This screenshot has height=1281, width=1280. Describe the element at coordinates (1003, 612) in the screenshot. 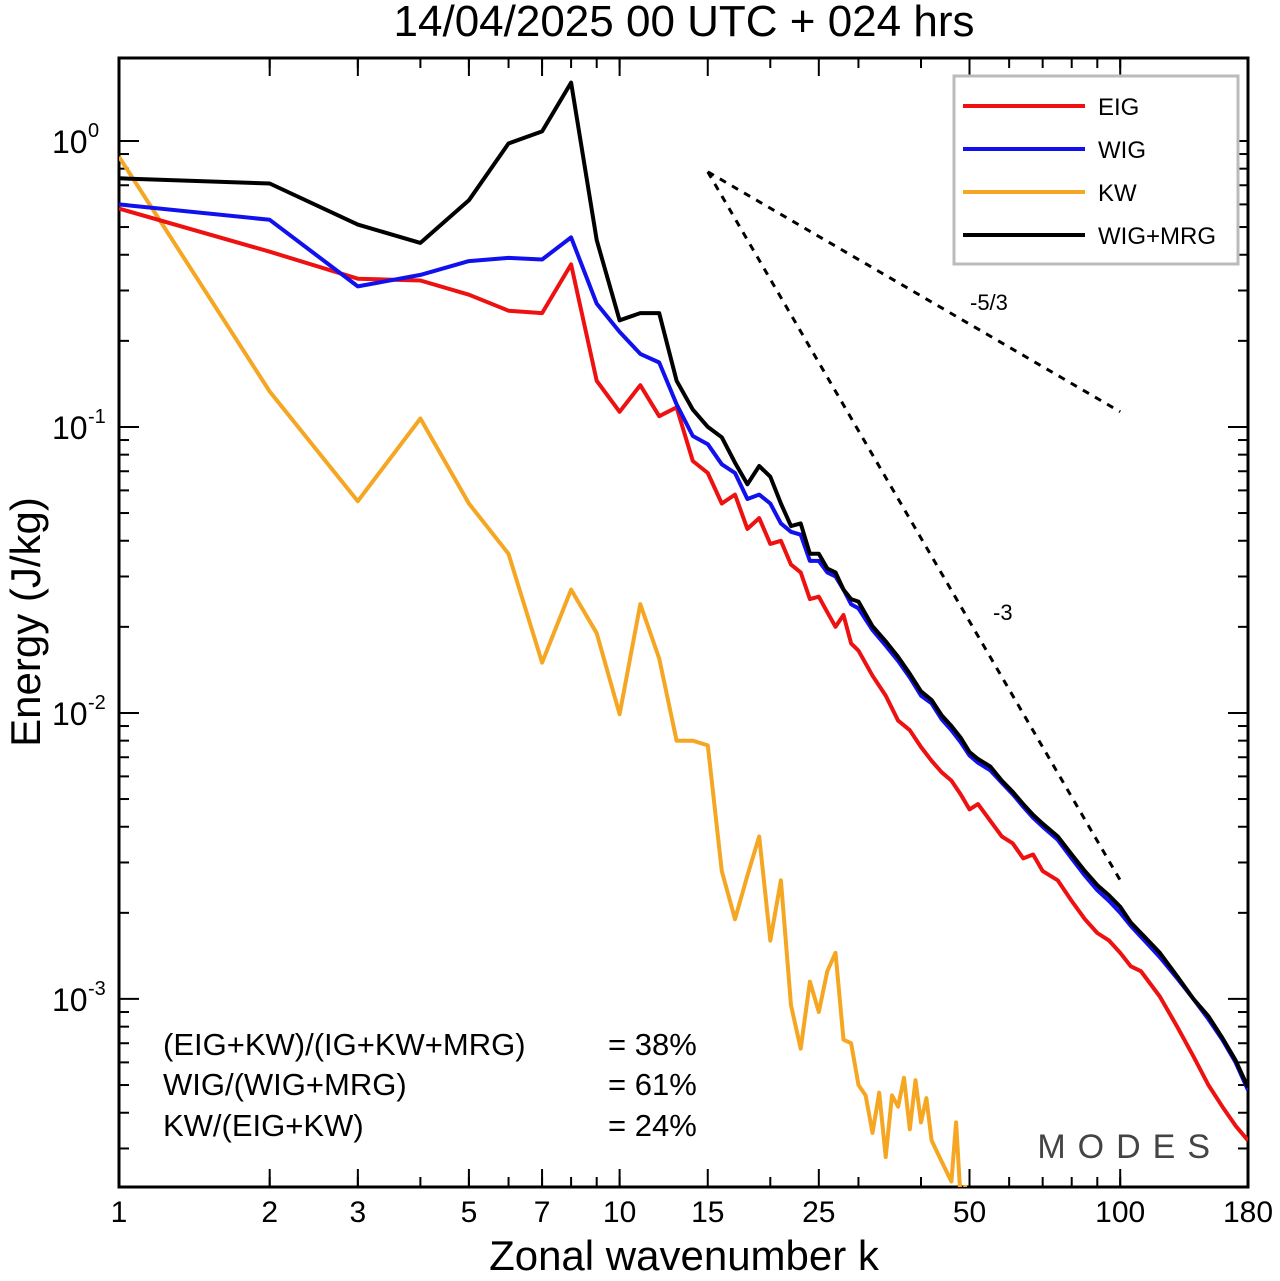

I see `slope-label-2: -3` at that location.